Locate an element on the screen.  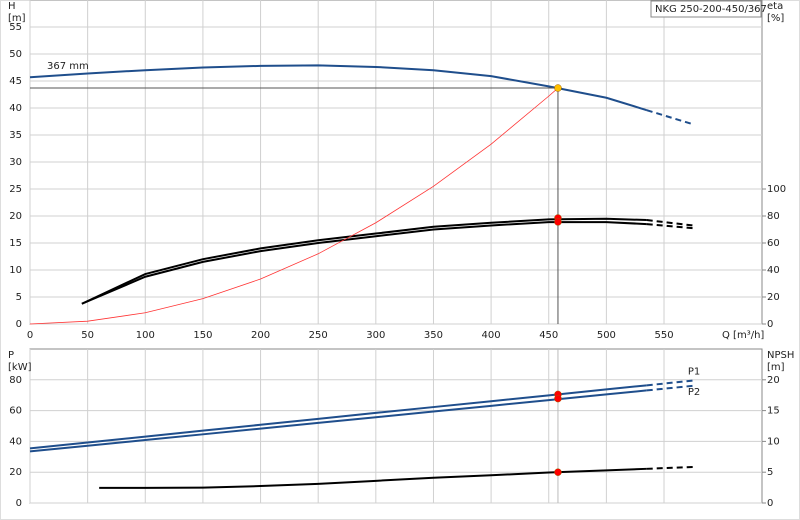
x-tick-label: 400 is located at coordinates (491, 335).